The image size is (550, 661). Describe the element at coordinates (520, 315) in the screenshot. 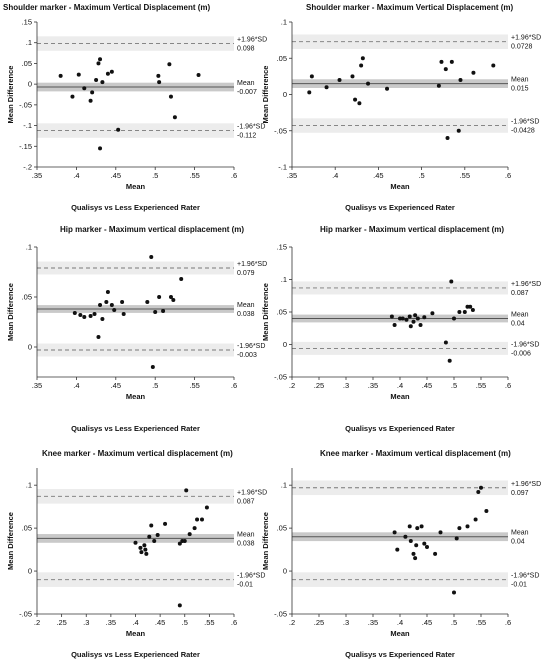

I see `mean-label: Mean` at that location.